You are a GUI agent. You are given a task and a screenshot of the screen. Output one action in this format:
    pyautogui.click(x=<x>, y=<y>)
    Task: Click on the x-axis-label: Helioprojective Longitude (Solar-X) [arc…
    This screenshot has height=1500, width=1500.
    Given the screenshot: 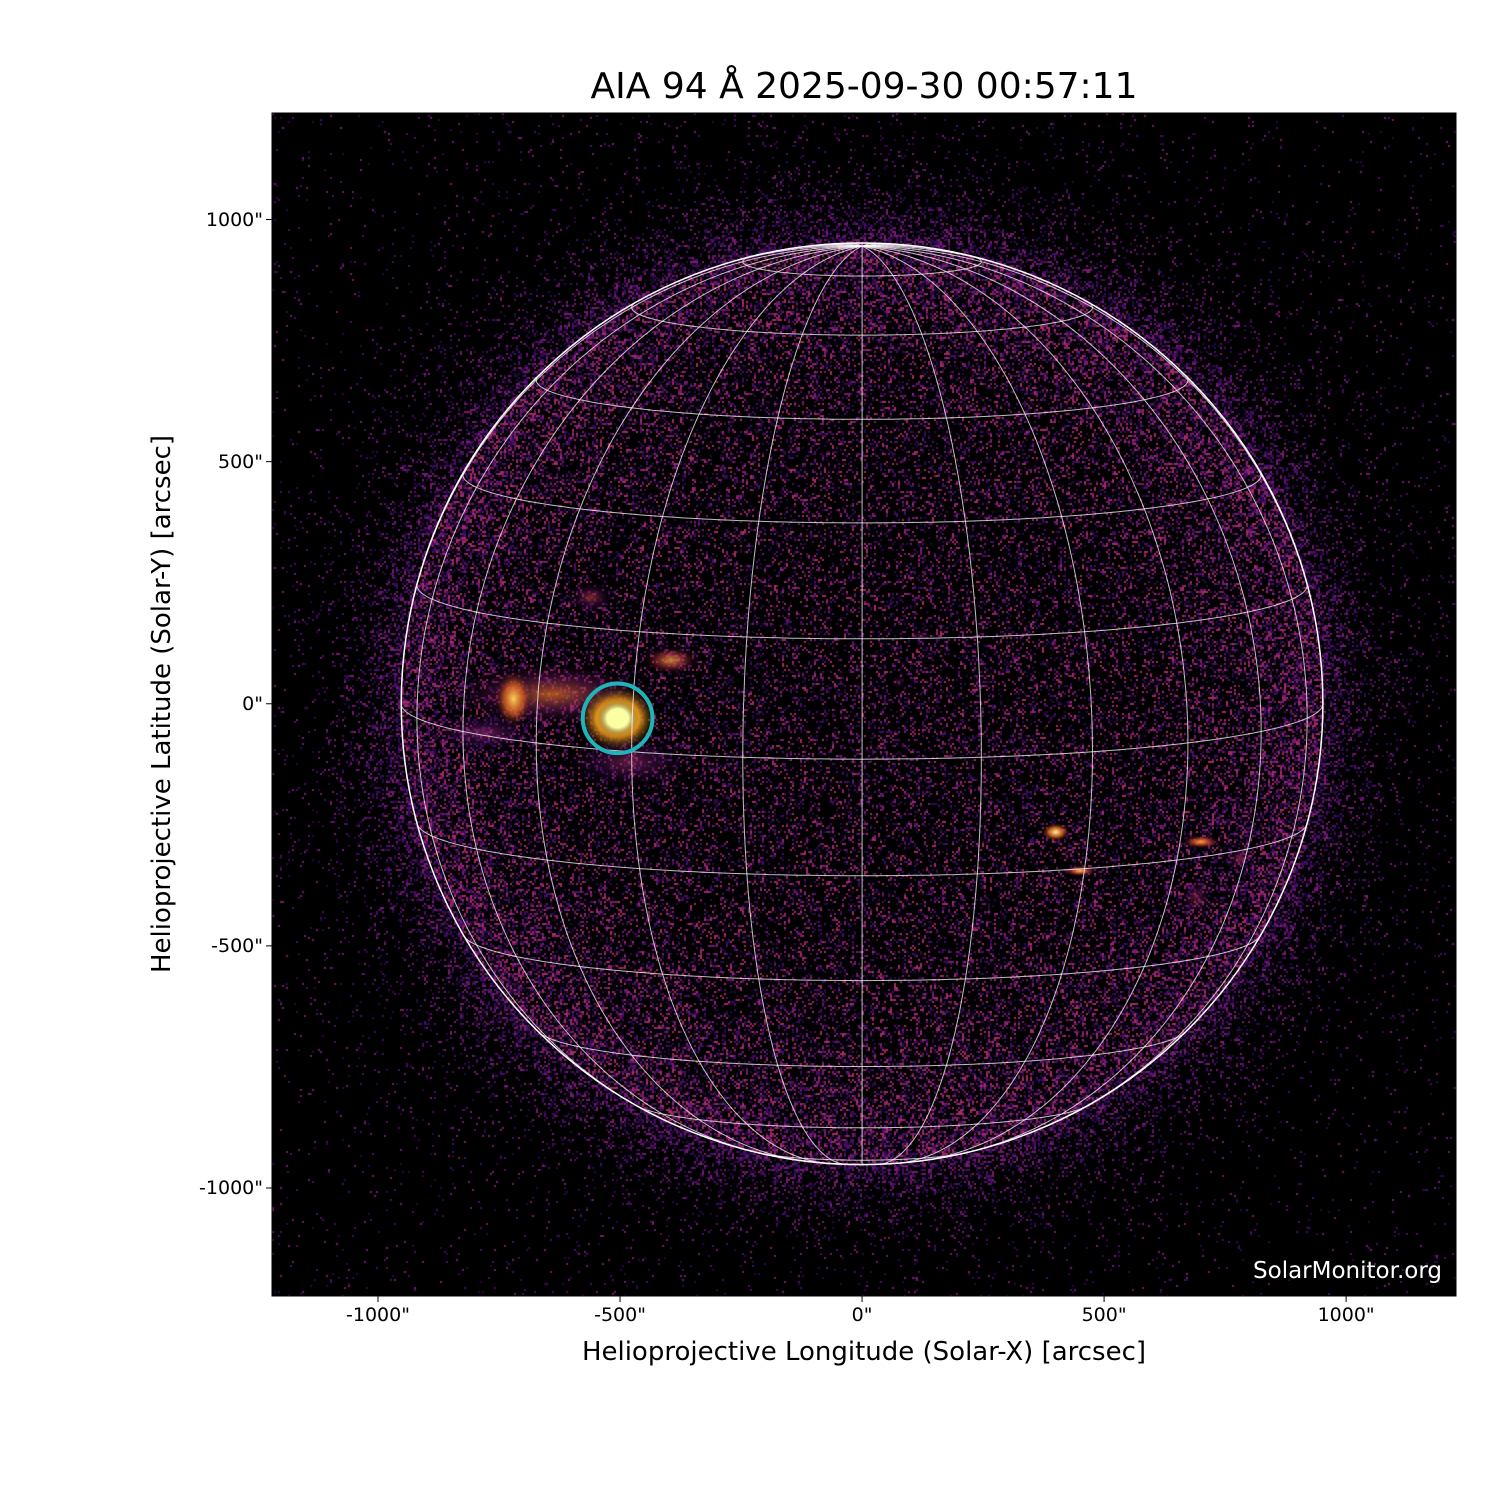 What is the action you would take?
    pyautogui.click(x=864, y=1352)
    